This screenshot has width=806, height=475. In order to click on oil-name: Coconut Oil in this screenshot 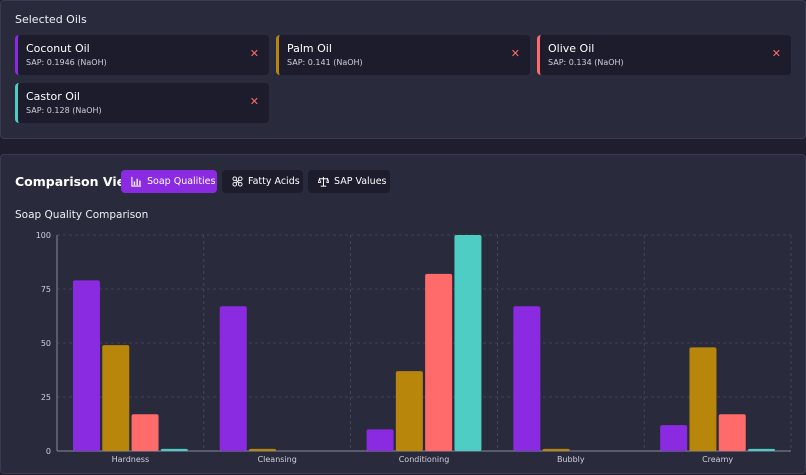, I will do `click(58, 48)`.